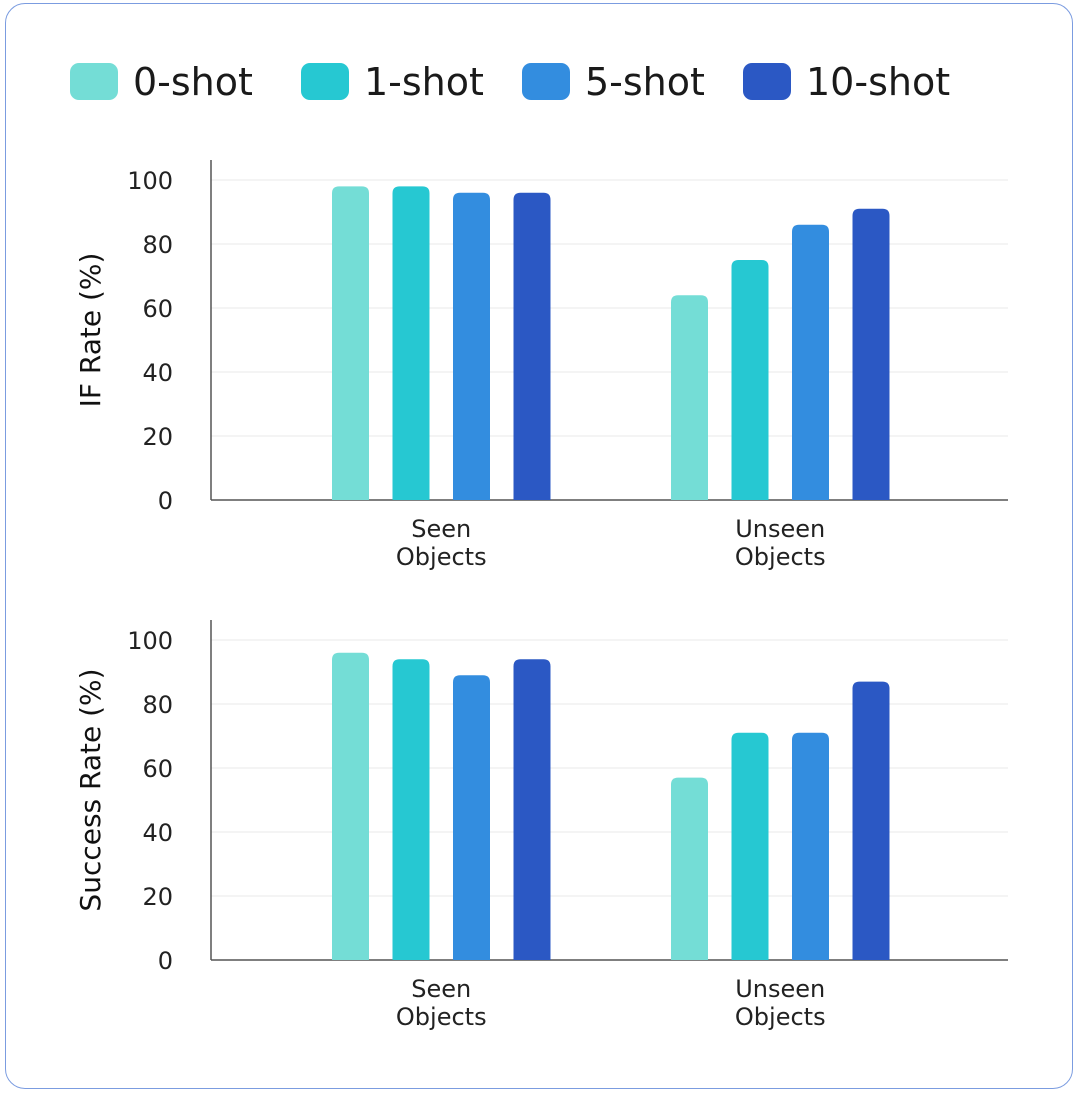  What do you see at coordinates (90, 330) in the screenshot?
I see `if-rate-y-axis-label: IF Rate (%)` at bounding box center [90, 330].